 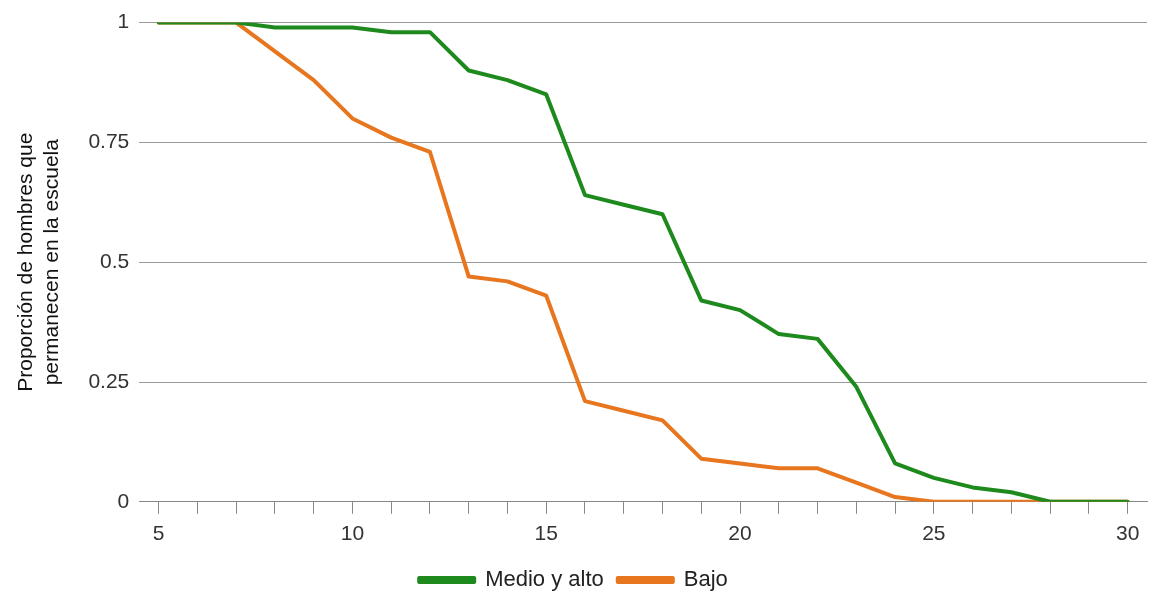 What do you see at coordinates (158, 533) in the screenshot?
I see `x-tick-label: 5` at bounding box center [158, 533].